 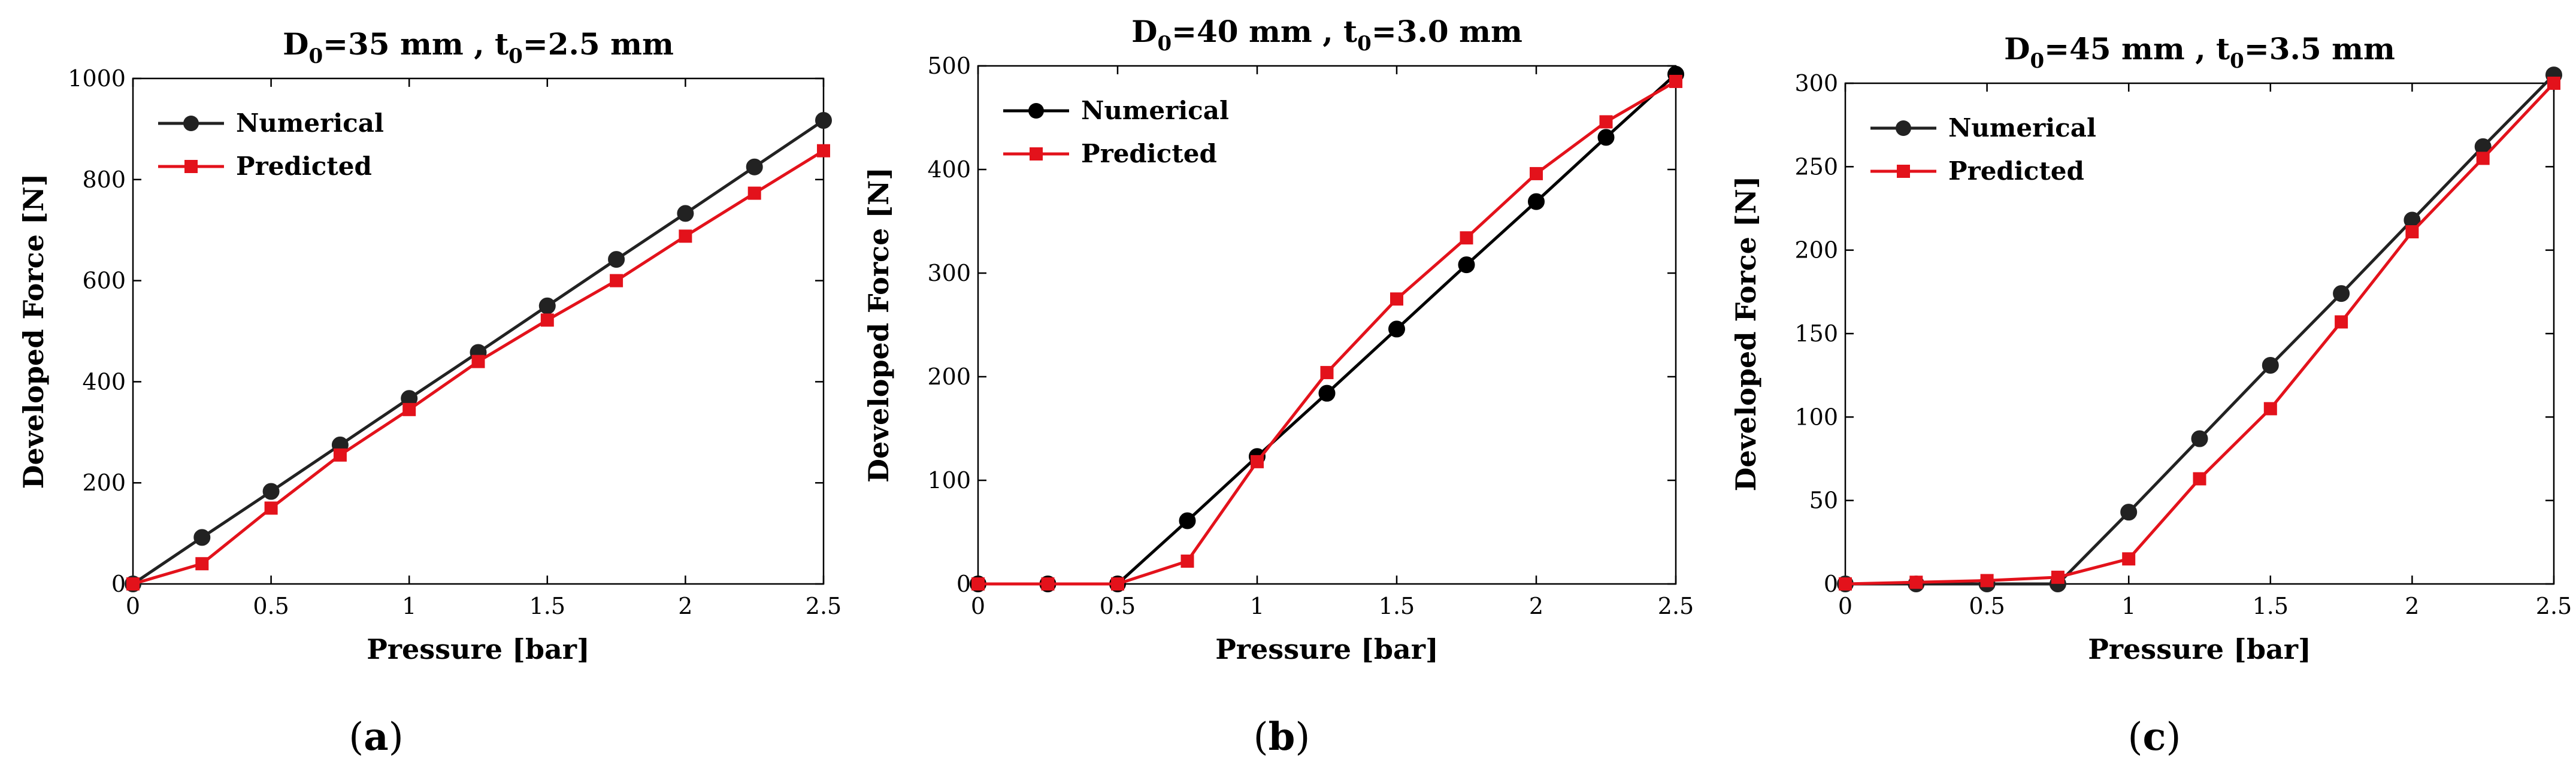 What do you see at coordinates (598, 44) in the screenshot?
I see `title-value: =2.5 mm` at bounding box center [598, 44].